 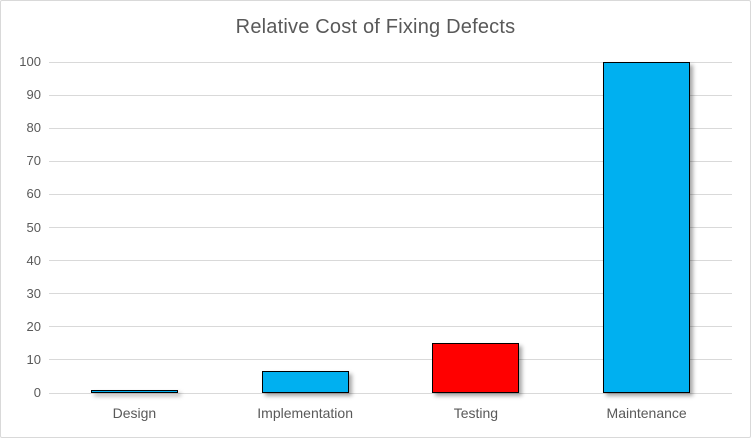 I want to click on x-axis-tick-label: Testing, so click(x=476, y=413).